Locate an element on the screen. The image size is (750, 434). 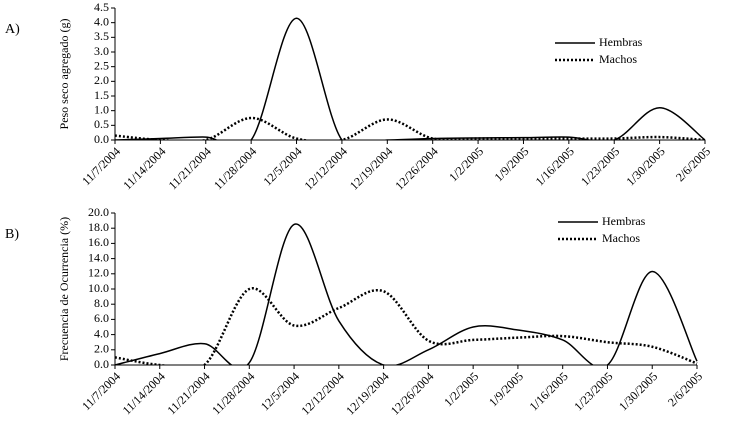
y-axis-label: Frecuencia de Ocurrencia (%) is located at coordinates (64, 289).